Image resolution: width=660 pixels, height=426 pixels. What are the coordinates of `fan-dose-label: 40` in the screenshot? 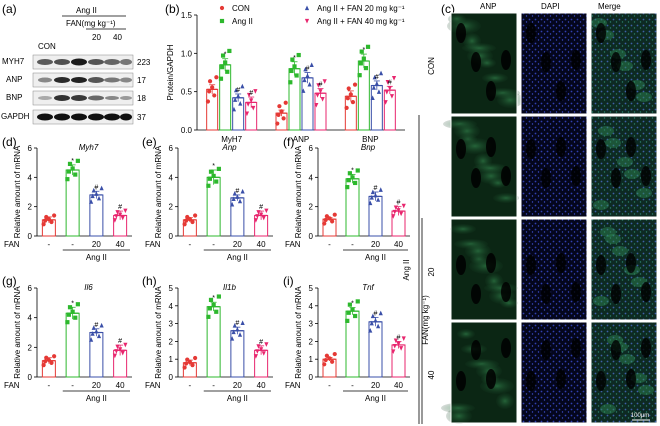 It's located at (261, 244).